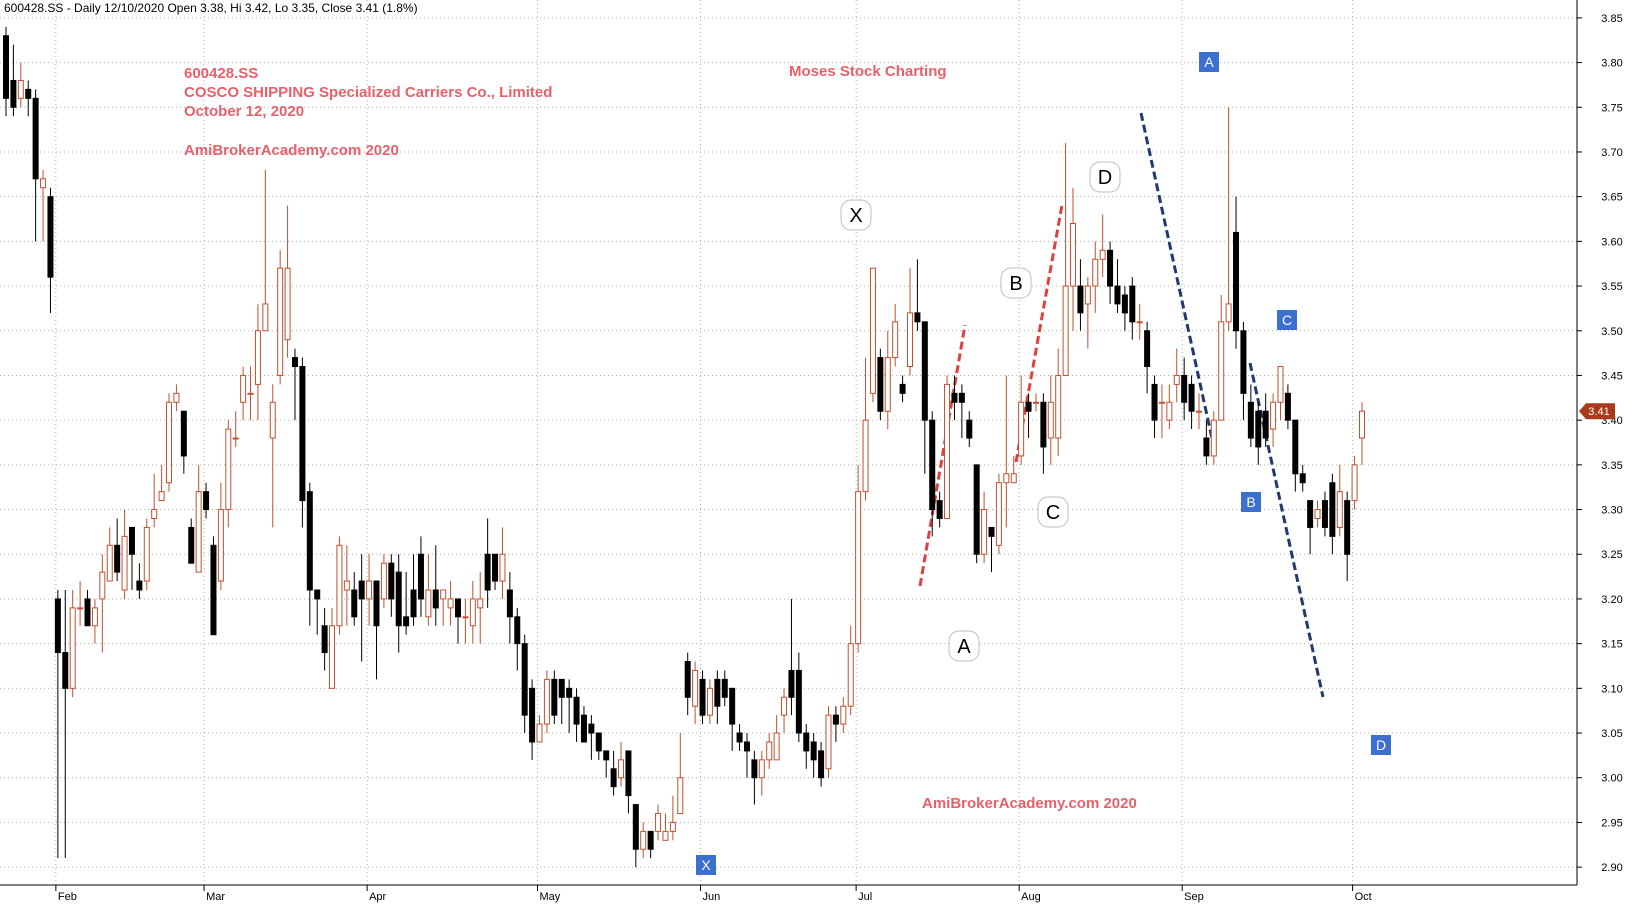  What do you see at coordinates (1611, 868) in the screenshot?
I see `price-tick-label-0: 2.90` at bounding box center [1611, 868].